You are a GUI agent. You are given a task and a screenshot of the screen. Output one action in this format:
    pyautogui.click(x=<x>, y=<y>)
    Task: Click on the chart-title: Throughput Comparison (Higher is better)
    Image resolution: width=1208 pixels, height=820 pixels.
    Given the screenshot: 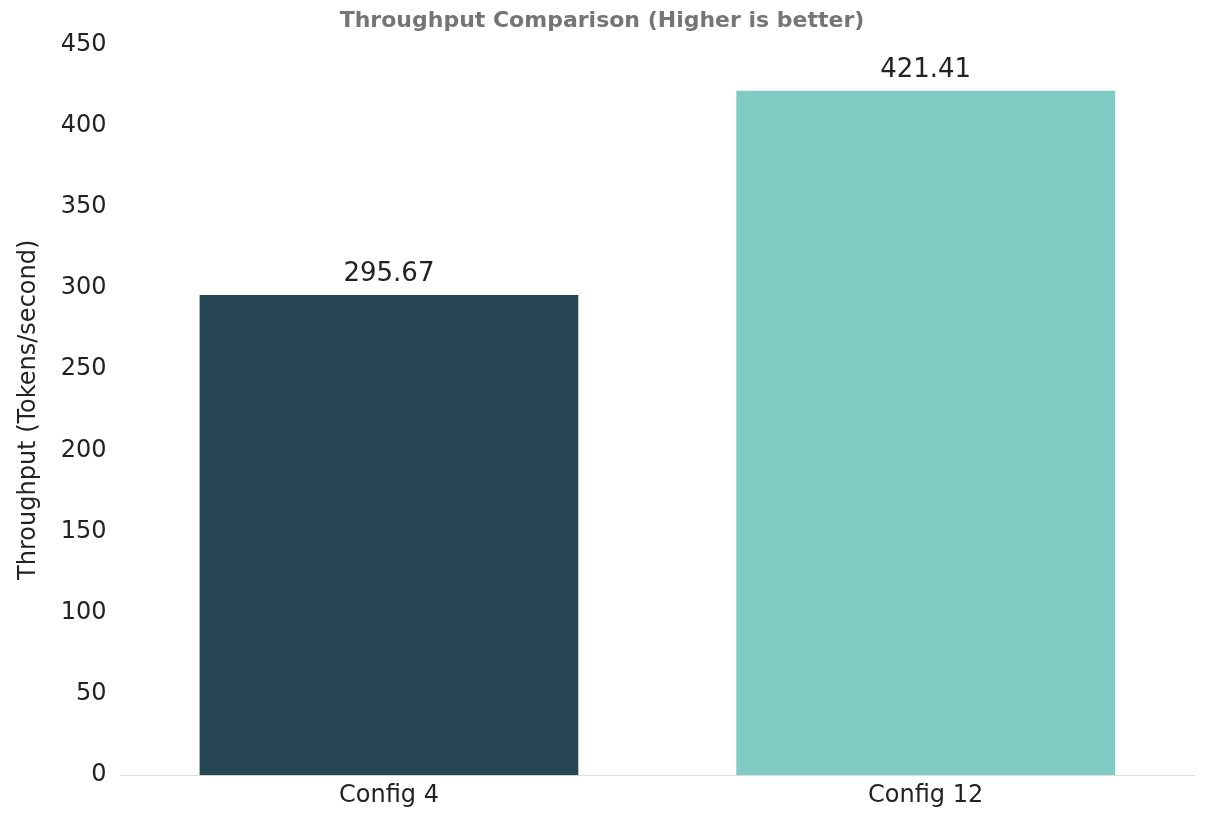 What is the action you would take?
    pyautogui.click(x=602, y=19)
    